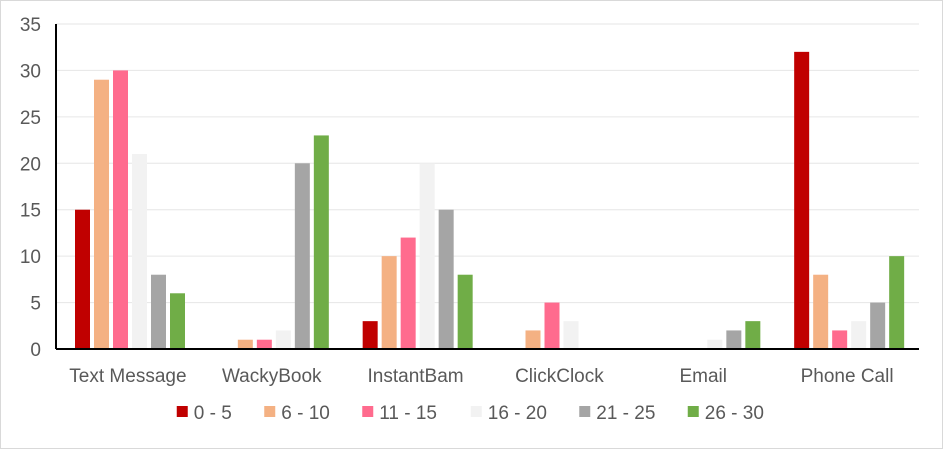  Describe the element at coordinates (30, 211) in the screenshot. I see `y-tick-label: 15` at that location.